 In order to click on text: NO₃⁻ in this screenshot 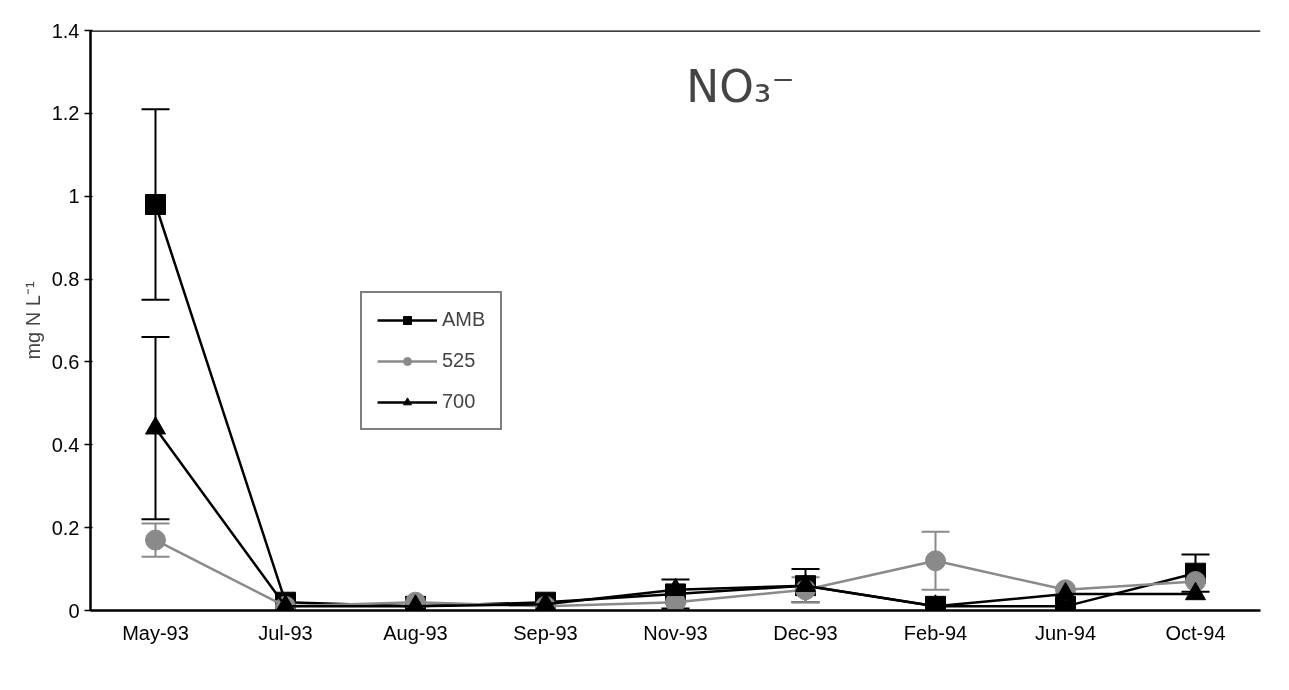, I will do `click(740, 86)`.